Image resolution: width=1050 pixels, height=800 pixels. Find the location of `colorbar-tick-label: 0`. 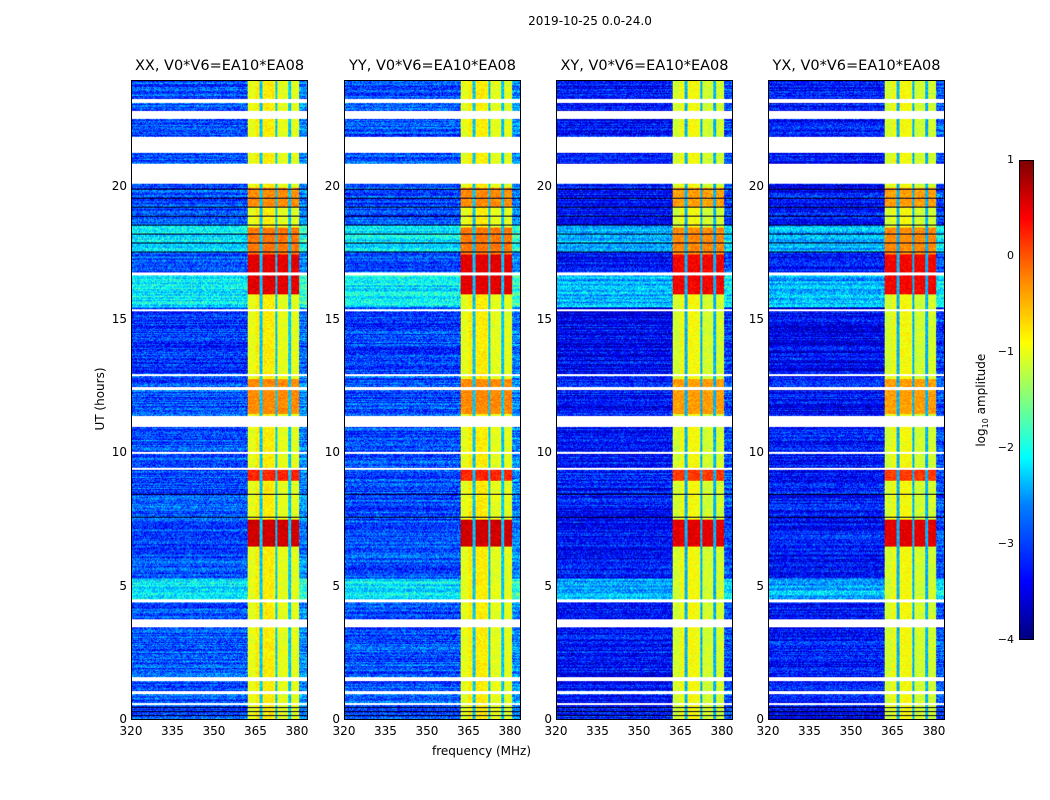

colorbar-tick-label: 0 is located at coordinates (1010, 255).